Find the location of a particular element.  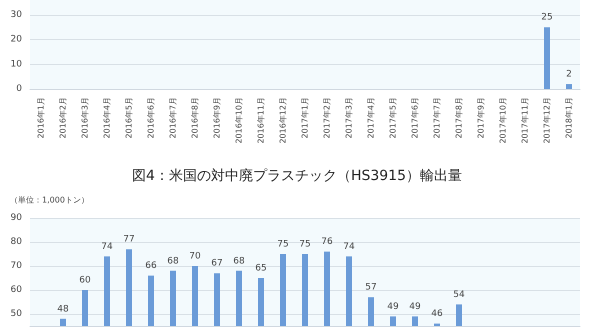

data-label: 77 is located at coordinates (129, 239).